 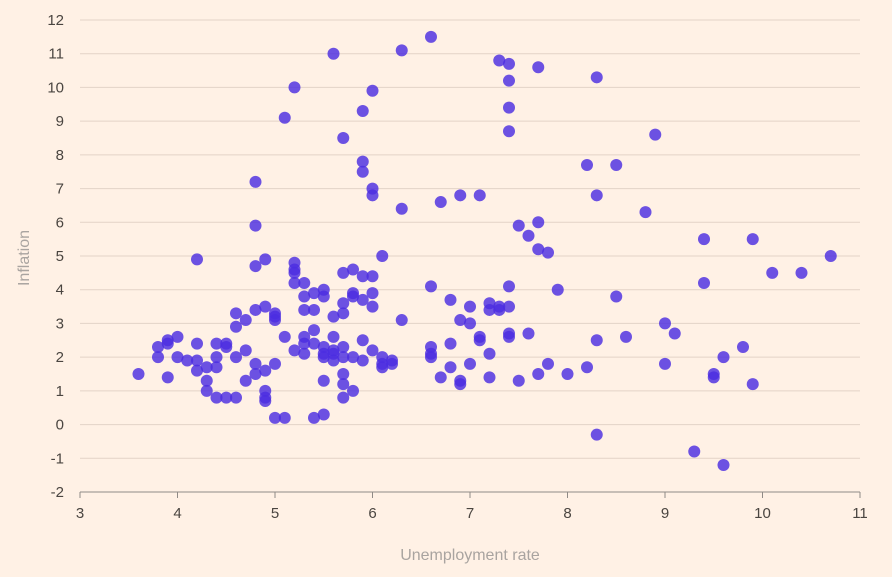 I want to click on y-tick-label: -2, so click(x=57, y=492).